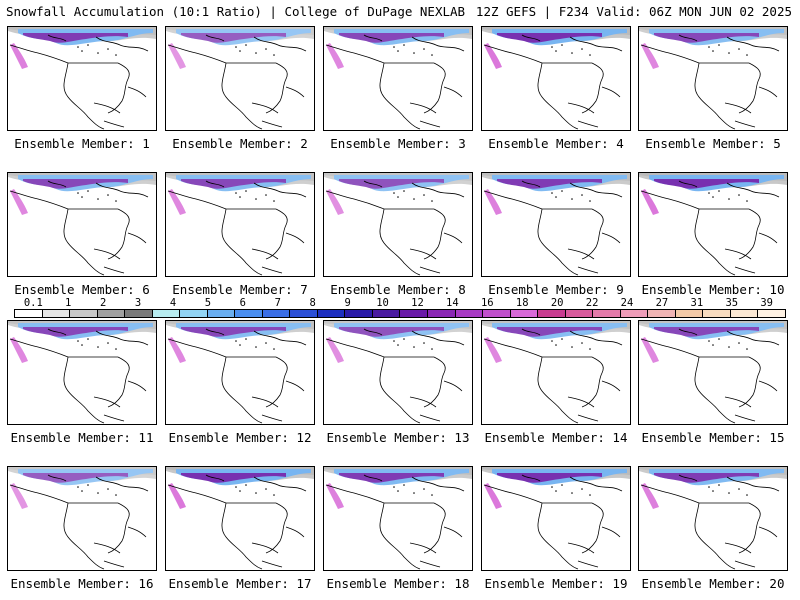  I want to click on ensemble-panel: Ensemble Member: 16, so click(82, 528).